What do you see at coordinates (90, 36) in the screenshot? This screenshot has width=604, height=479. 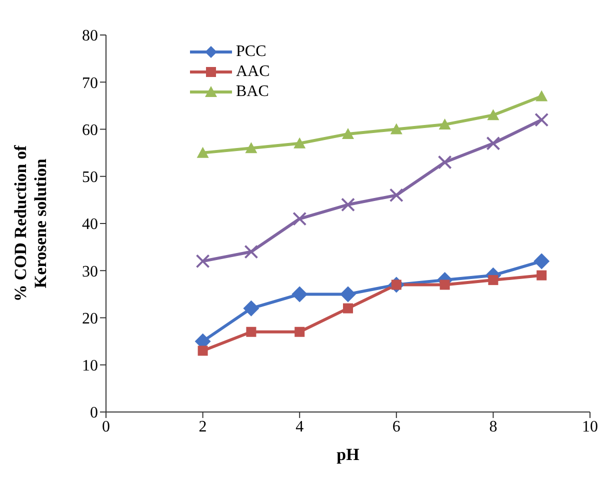 I see `y-tick-label: 80` at bounding box center [90, 36].